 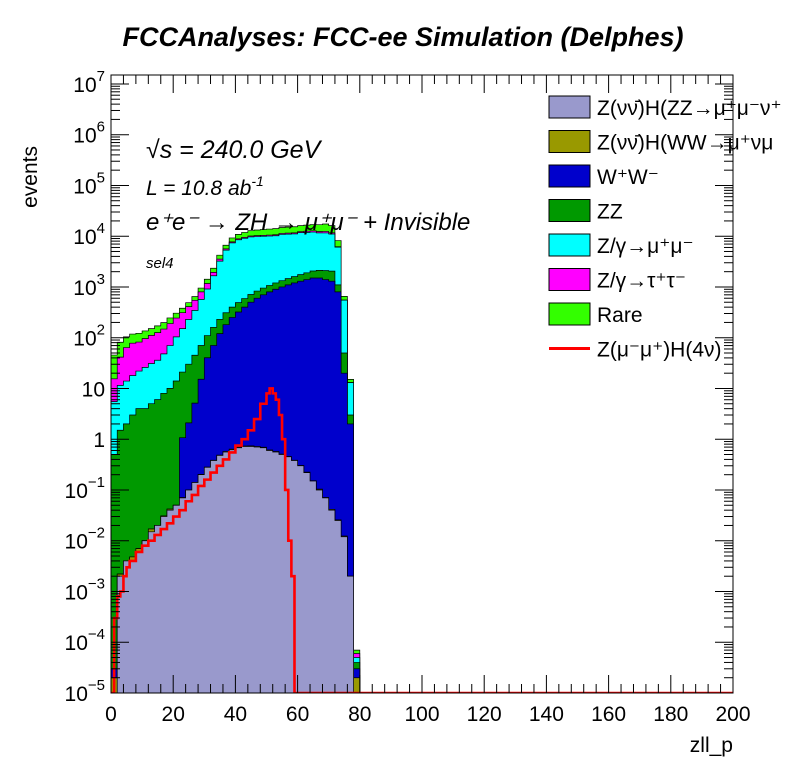 What do you see at coordinates (484, 714) in the screenshot?
I see `x-tick-label: 120` at bounding box center [484, 714].